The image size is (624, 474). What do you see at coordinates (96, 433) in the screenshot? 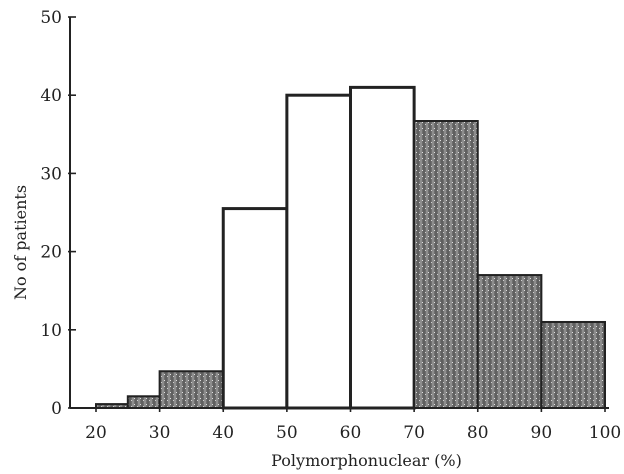
I see `x-tick-label: 20` at bounding box center [96, 433].